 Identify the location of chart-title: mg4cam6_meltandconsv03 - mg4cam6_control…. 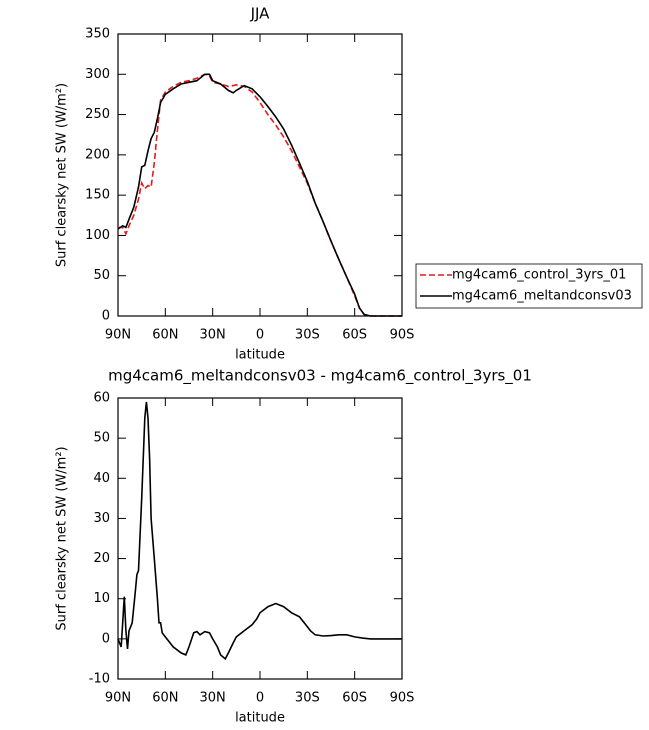
(320, 376).